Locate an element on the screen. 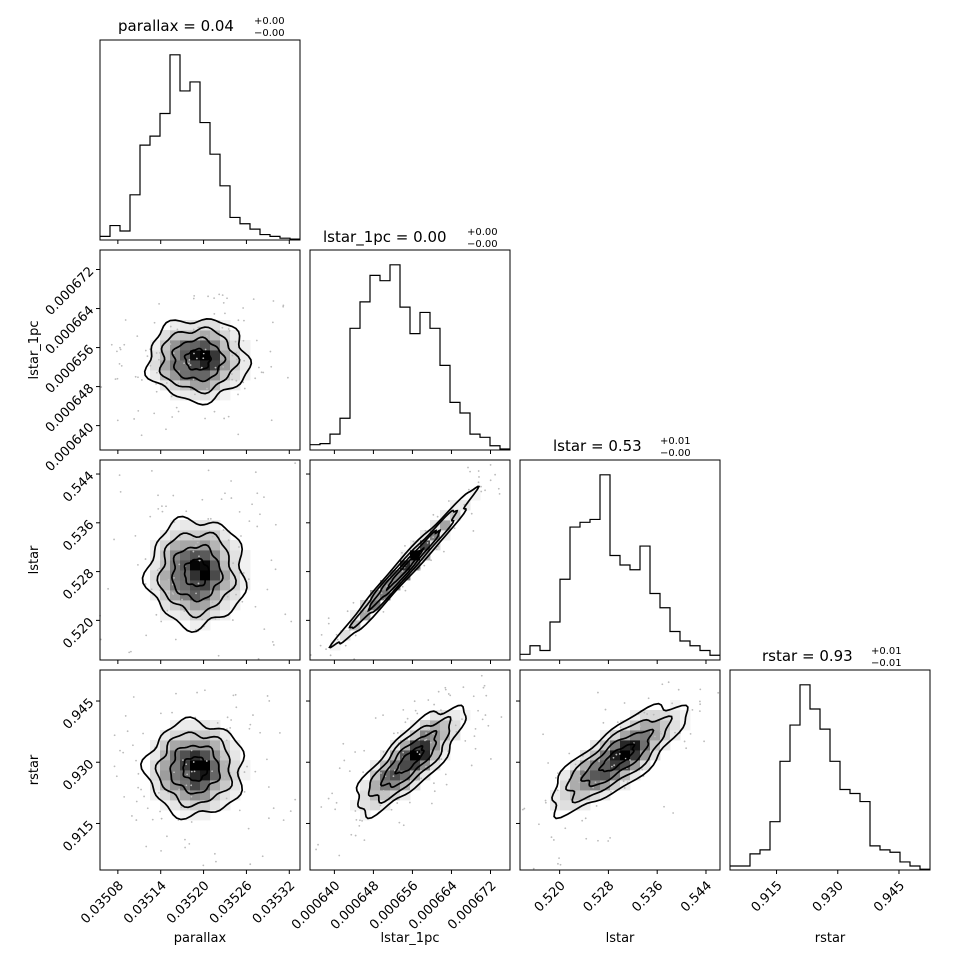  pair-panel-parallax-lstar_1pc is located at coordinates (198, 351).